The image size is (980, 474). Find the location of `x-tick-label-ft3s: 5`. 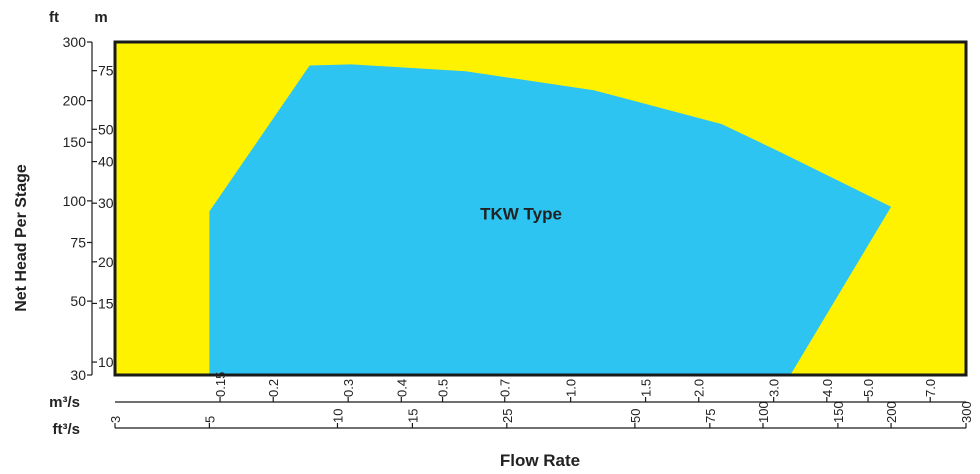

x-tick-label-ft3s: 5 is located at coordinates (209, 419).